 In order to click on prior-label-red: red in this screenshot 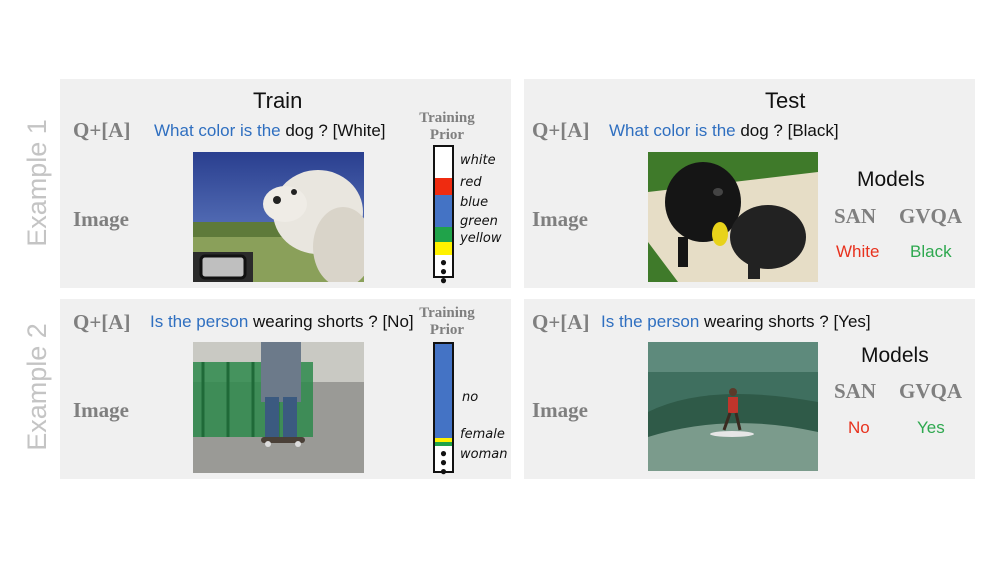, I will do `click(471, 182)`.